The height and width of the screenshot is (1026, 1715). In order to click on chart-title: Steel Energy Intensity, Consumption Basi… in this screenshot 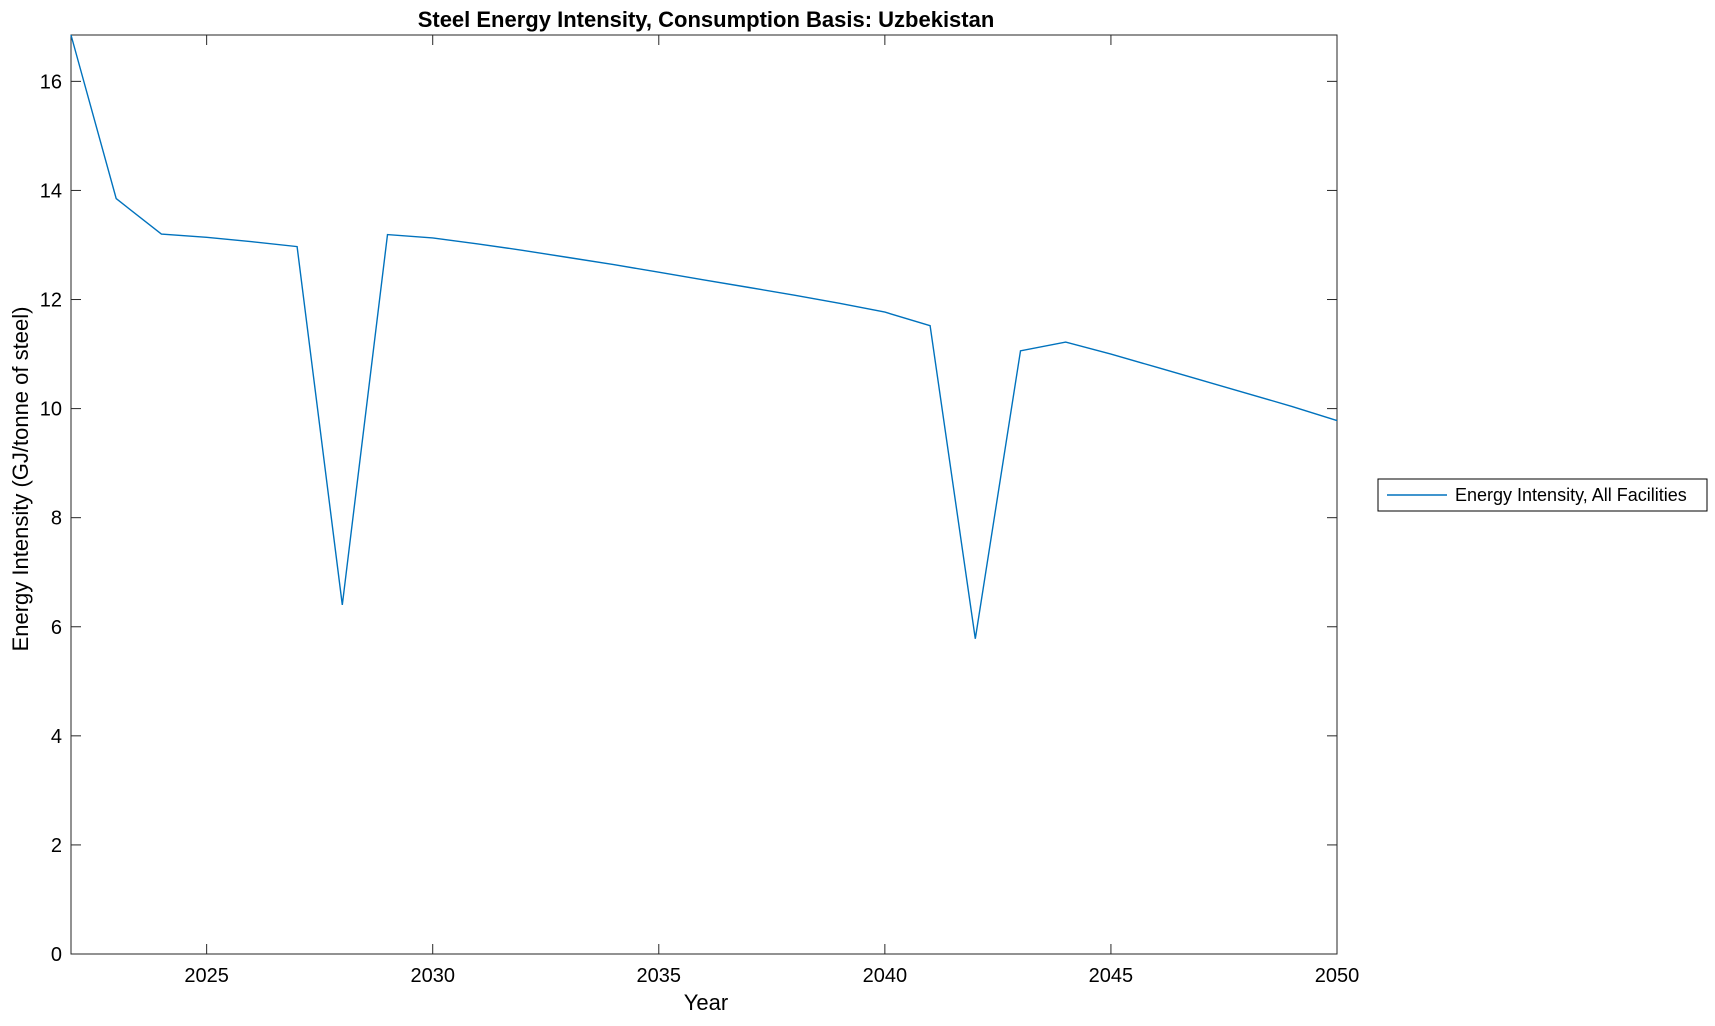, I will do `click(706, 19)`.